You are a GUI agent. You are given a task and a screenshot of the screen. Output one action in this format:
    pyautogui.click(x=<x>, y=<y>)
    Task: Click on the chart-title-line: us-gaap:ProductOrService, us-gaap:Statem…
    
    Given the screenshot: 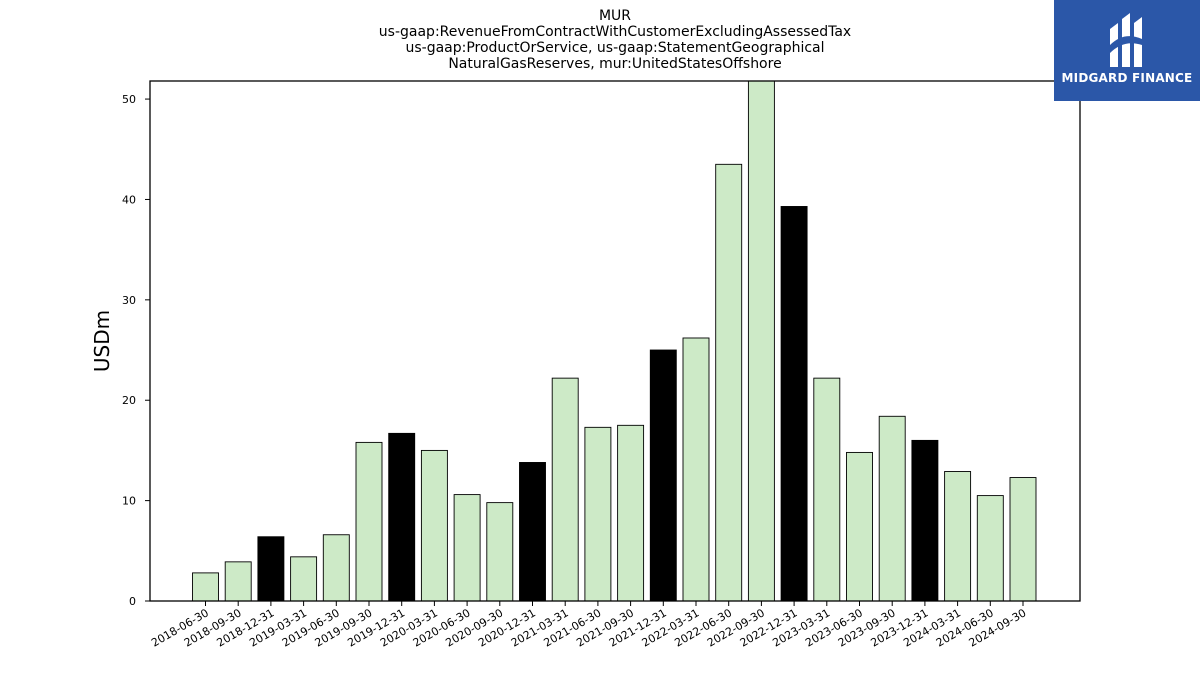 What is the action you would take?
    pyautogui.click(x=614, y=48)
    